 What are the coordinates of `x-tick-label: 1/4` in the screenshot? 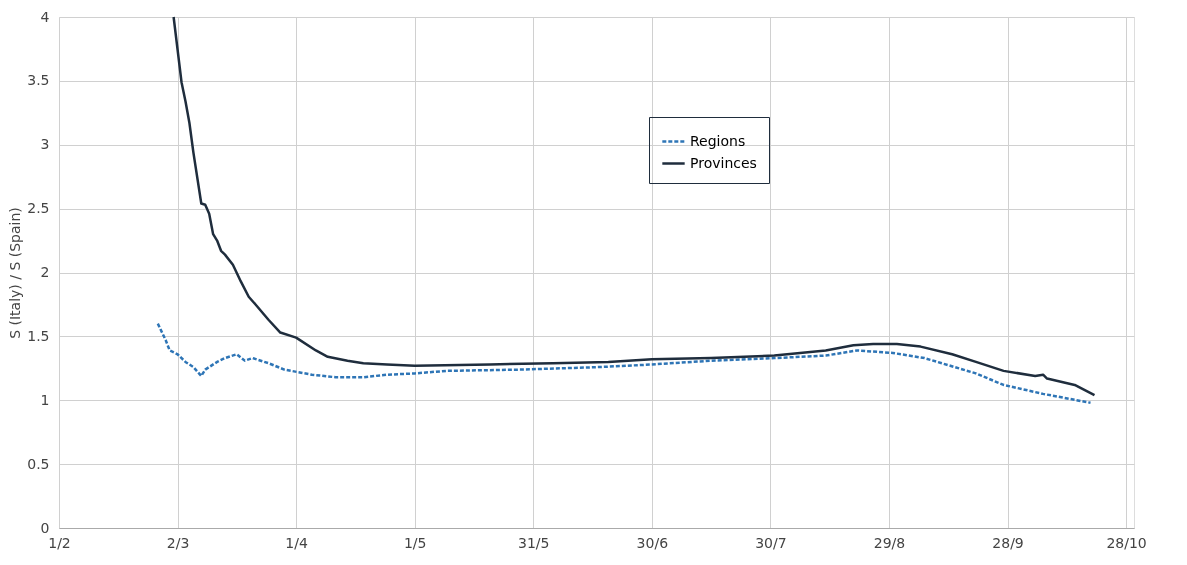 It's located at (296, 542).